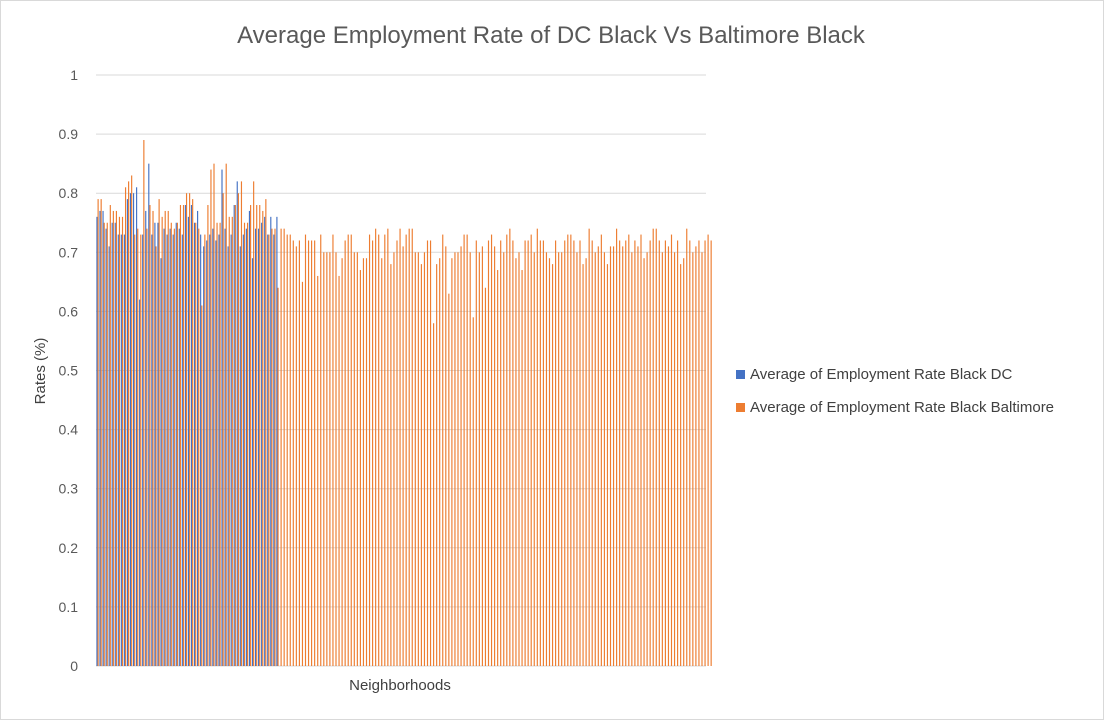 The width and height of the screenshot is (1104, 720). What do you see at coordinates (69, 311) in the screenshot?
I see `y-tick-label: 0.6` at bounding box center [69, 311].